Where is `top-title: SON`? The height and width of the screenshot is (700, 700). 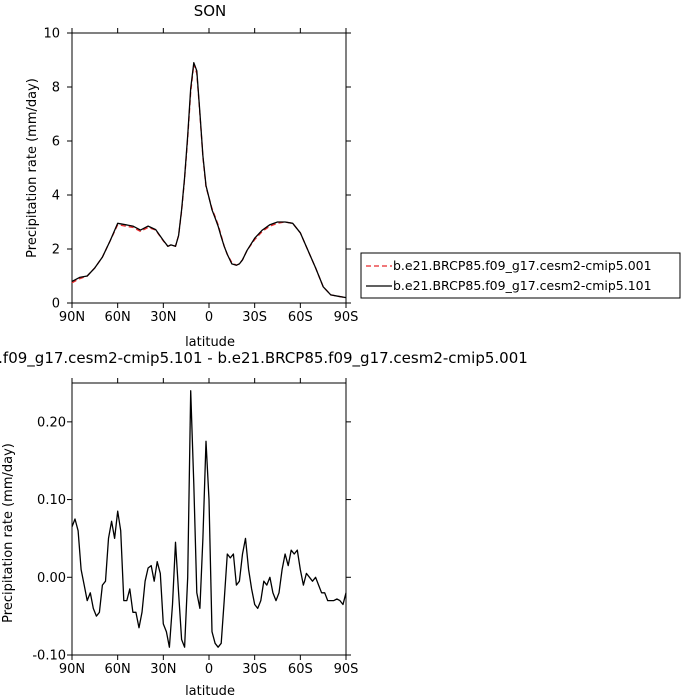
top-title: SON is located at coordinates (210, 11).